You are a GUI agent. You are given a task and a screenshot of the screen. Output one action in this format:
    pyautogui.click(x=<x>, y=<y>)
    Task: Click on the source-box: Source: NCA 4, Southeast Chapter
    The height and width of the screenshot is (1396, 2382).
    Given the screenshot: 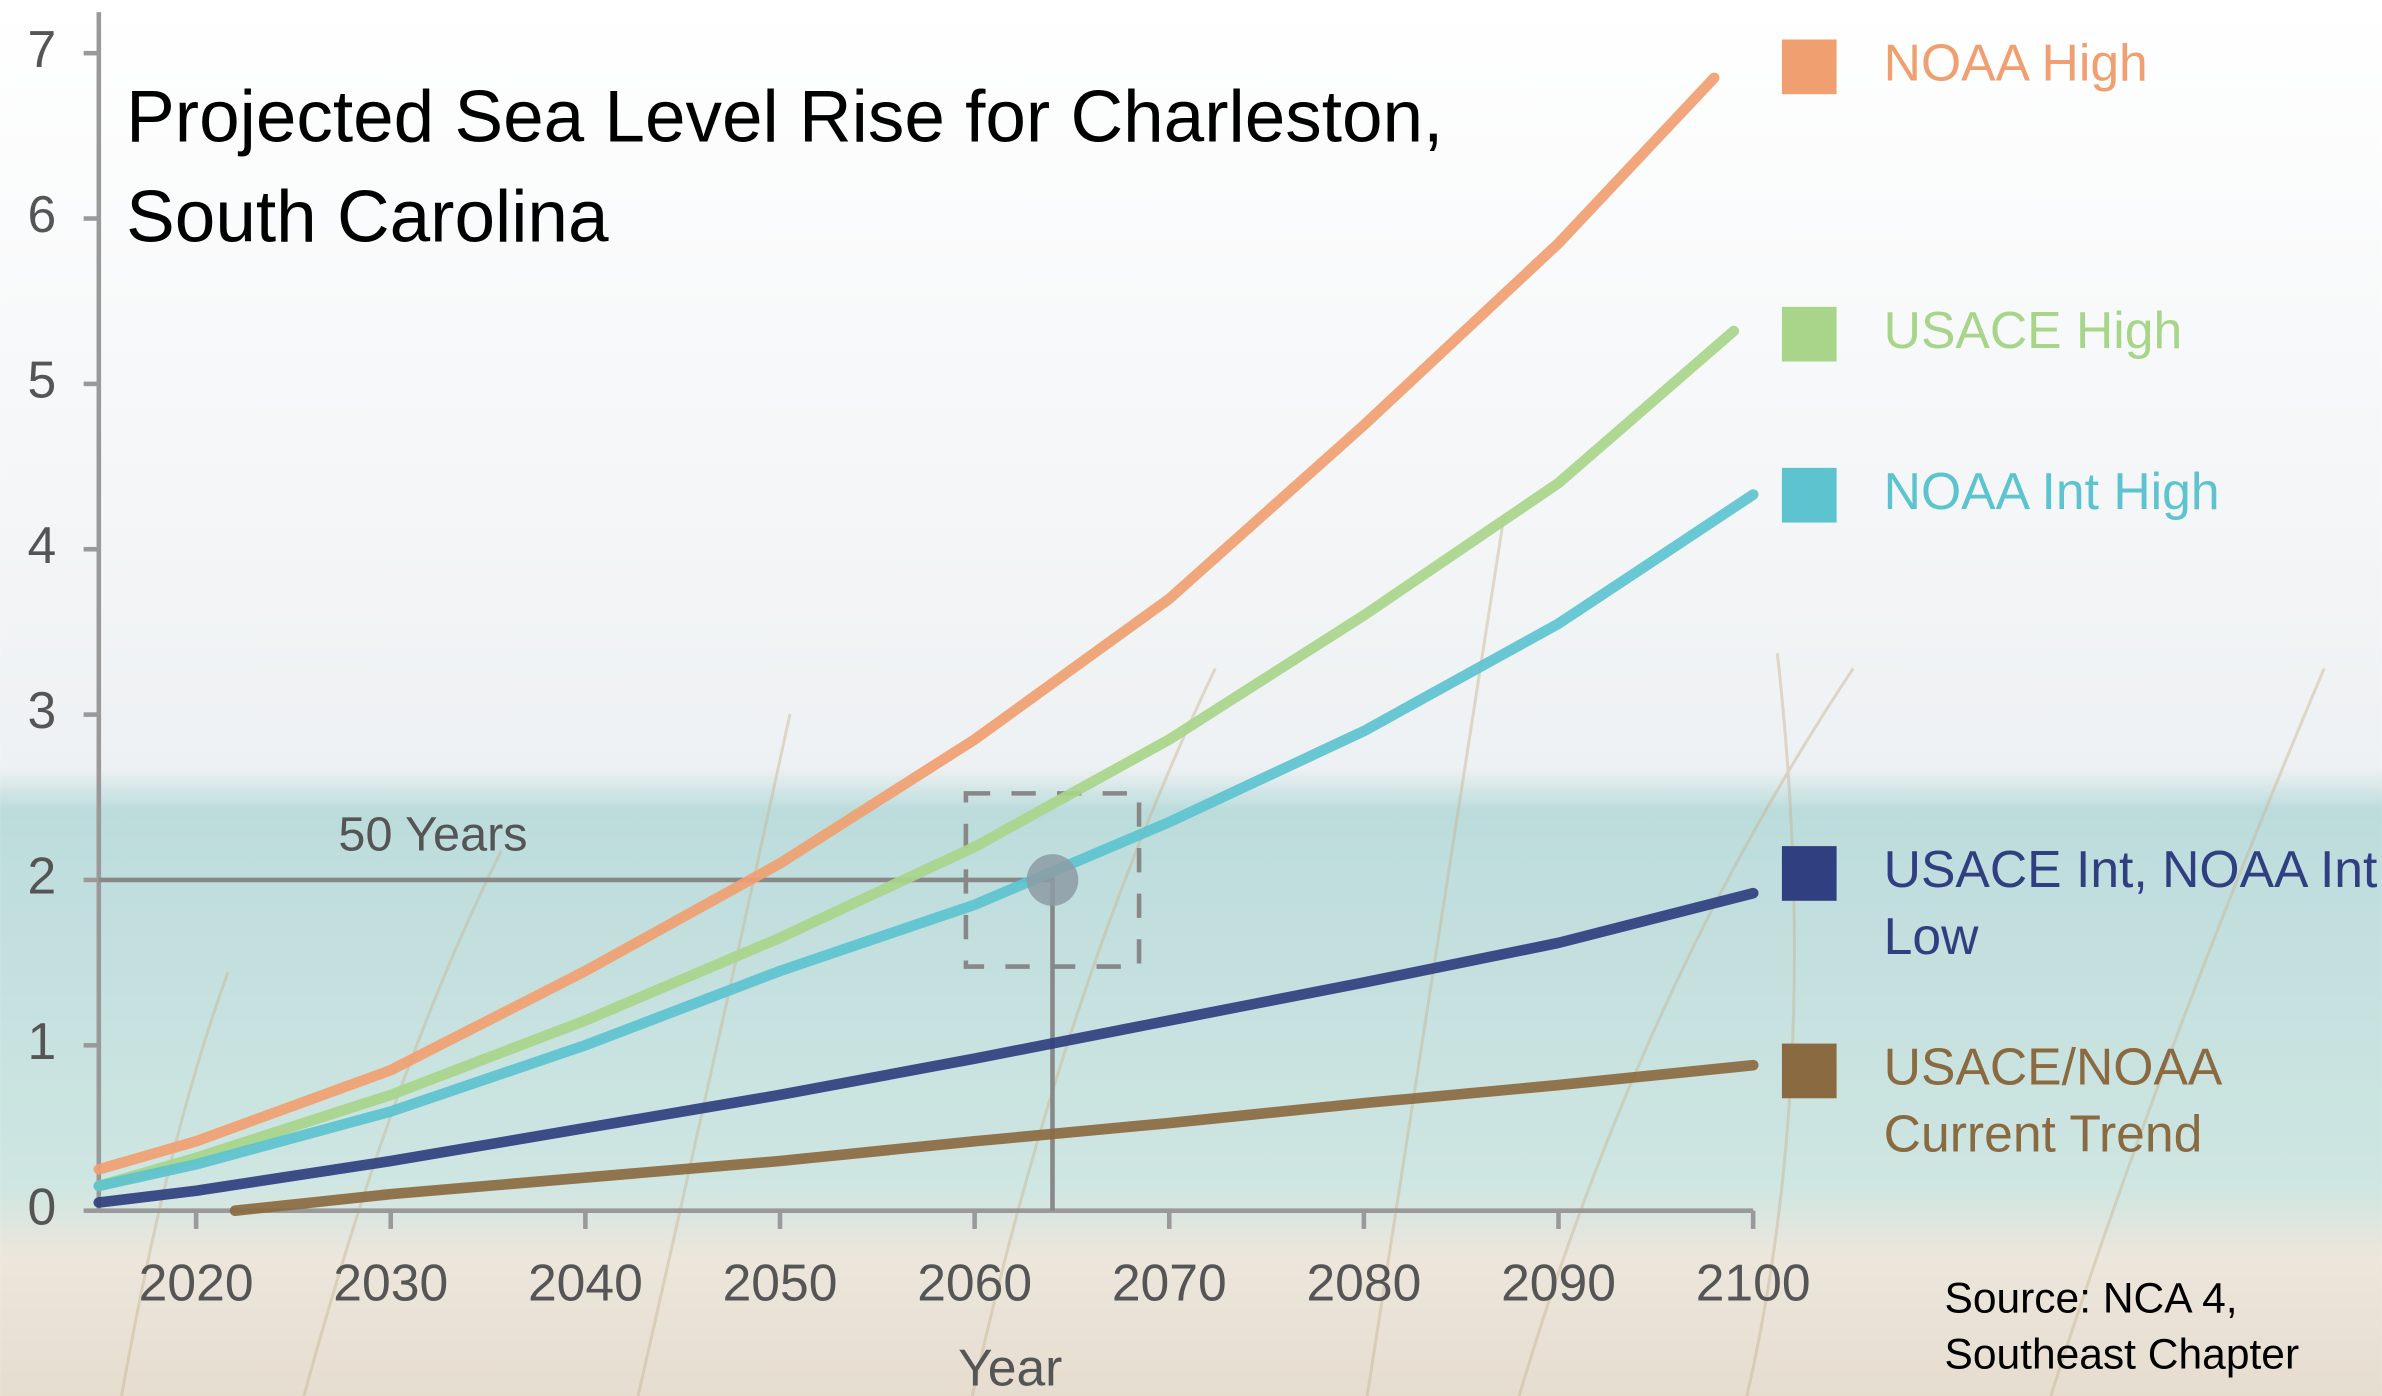 What is the action you would take?
    pyautogui.click(x=2122, y=1326)
    